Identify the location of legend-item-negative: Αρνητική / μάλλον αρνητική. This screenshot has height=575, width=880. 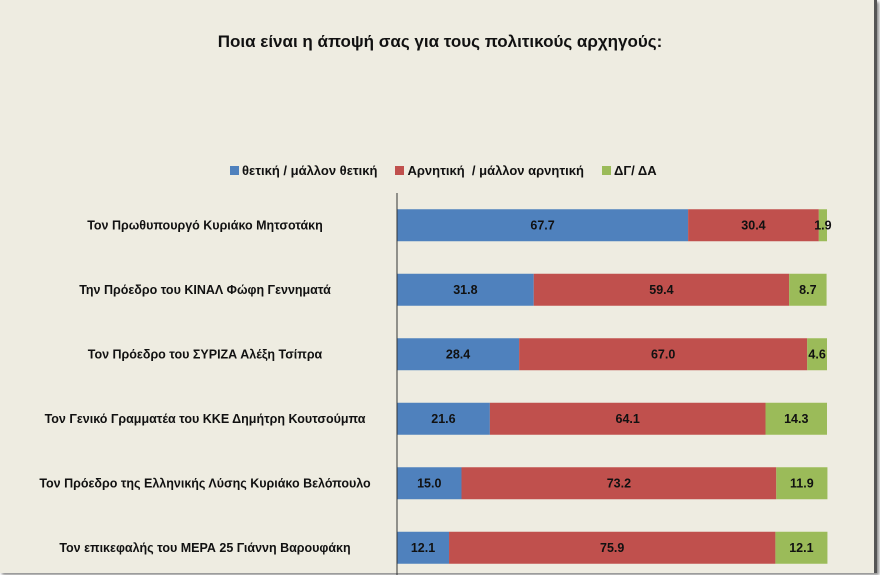
(489, 170).